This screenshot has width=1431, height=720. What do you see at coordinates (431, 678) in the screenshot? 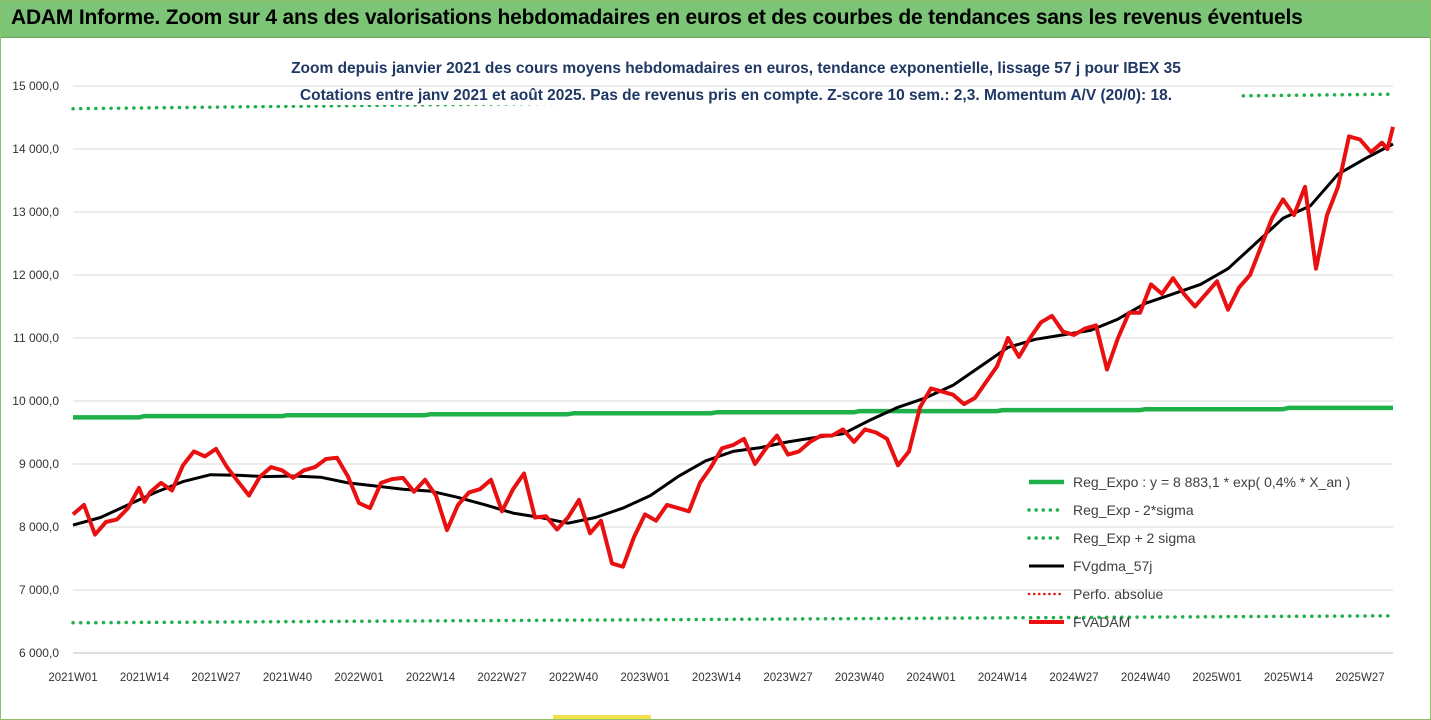
I see `x-tick-label: 2022W14` at bounding box center [431, 678].